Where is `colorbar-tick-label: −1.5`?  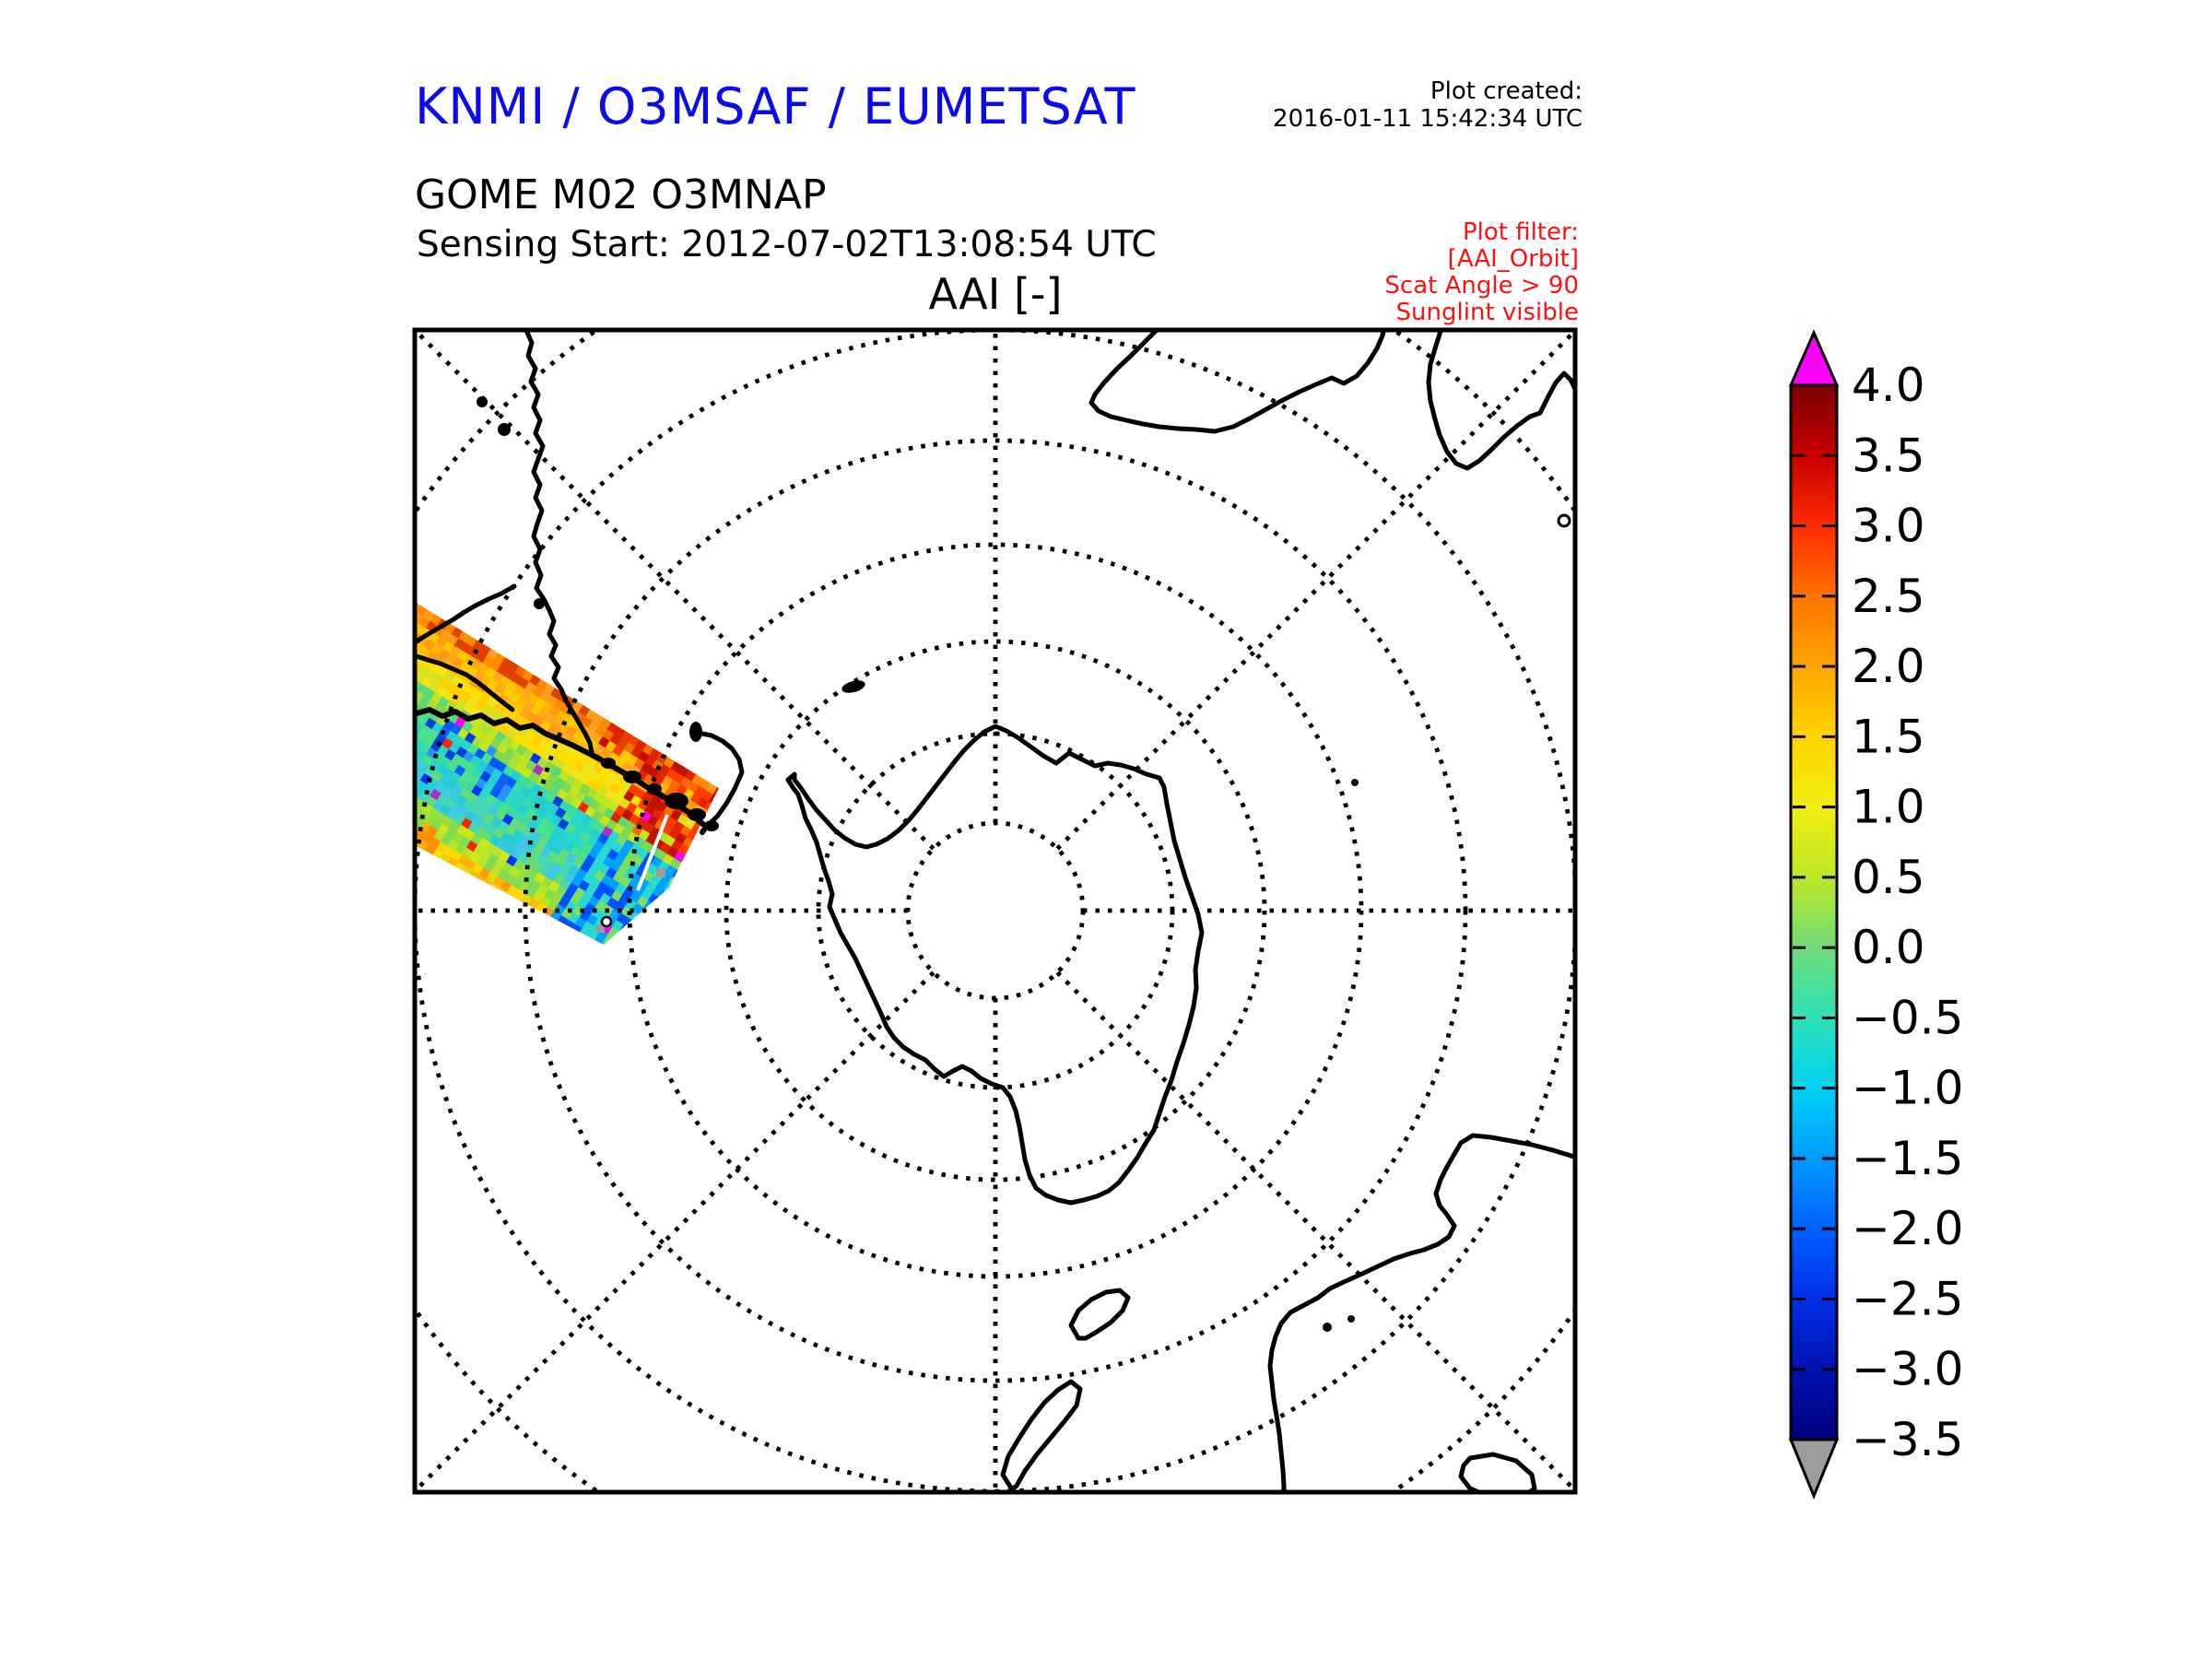
colorbar-tick-label: −1.5 is located at coordinates (1907, 1158).